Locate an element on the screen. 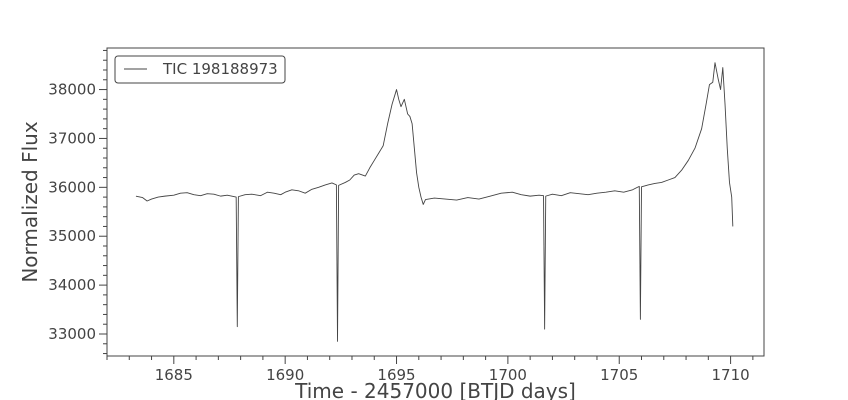 The width and height of the screenshot is (848, 400). x-tick-label: 1705 is located at coordinates (619, 375).